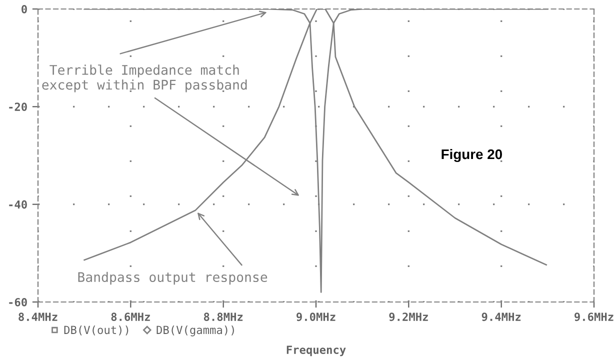 The width and height of the screenshot is (614, 362). I want to click on annotation: Figure 20, so click(472, 155).